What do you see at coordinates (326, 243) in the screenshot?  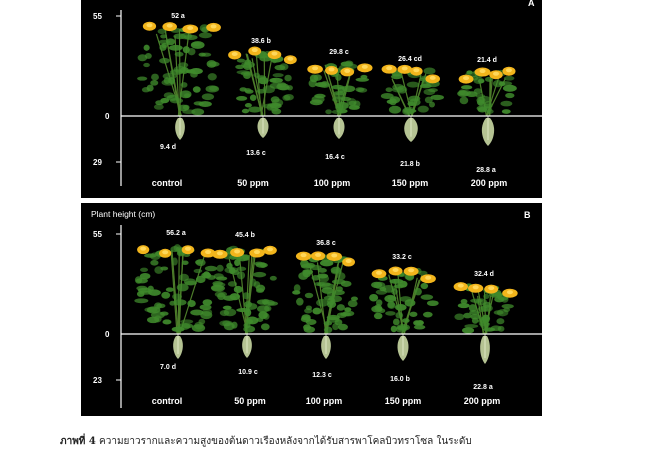 I see `shoot-label-100ppm: 36.8 c` at bounding box center [326, 243].